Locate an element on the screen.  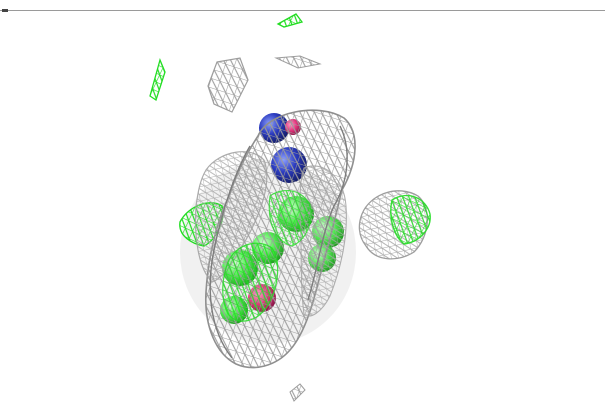
side-difference-mesh is located at coordinates (410, 220).